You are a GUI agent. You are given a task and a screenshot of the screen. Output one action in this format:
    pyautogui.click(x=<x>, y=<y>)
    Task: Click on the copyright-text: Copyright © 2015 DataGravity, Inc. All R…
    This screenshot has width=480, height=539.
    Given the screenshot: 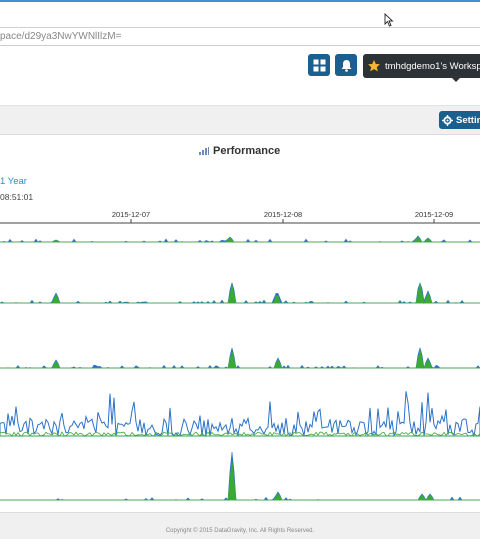 What is the action you would take?
    pyautogui.click(x=240, y=531)
    